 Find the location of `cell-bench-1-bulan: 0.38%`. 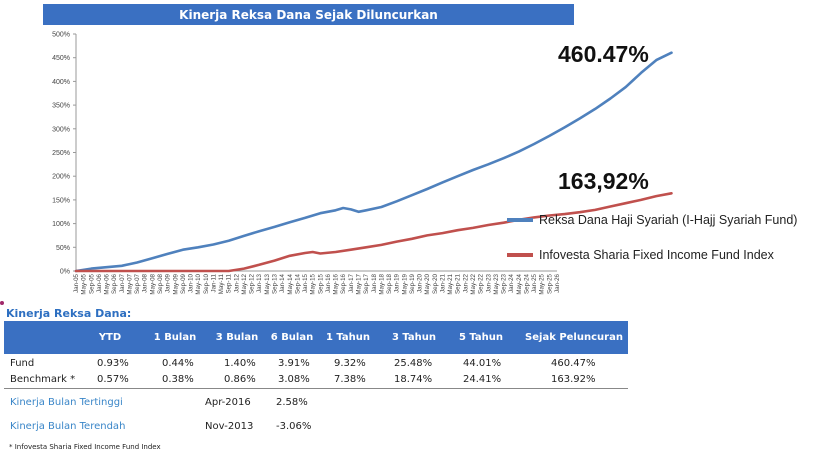

cell-bench-1-bulan: 0.38% is located at coordinates (178, 379).